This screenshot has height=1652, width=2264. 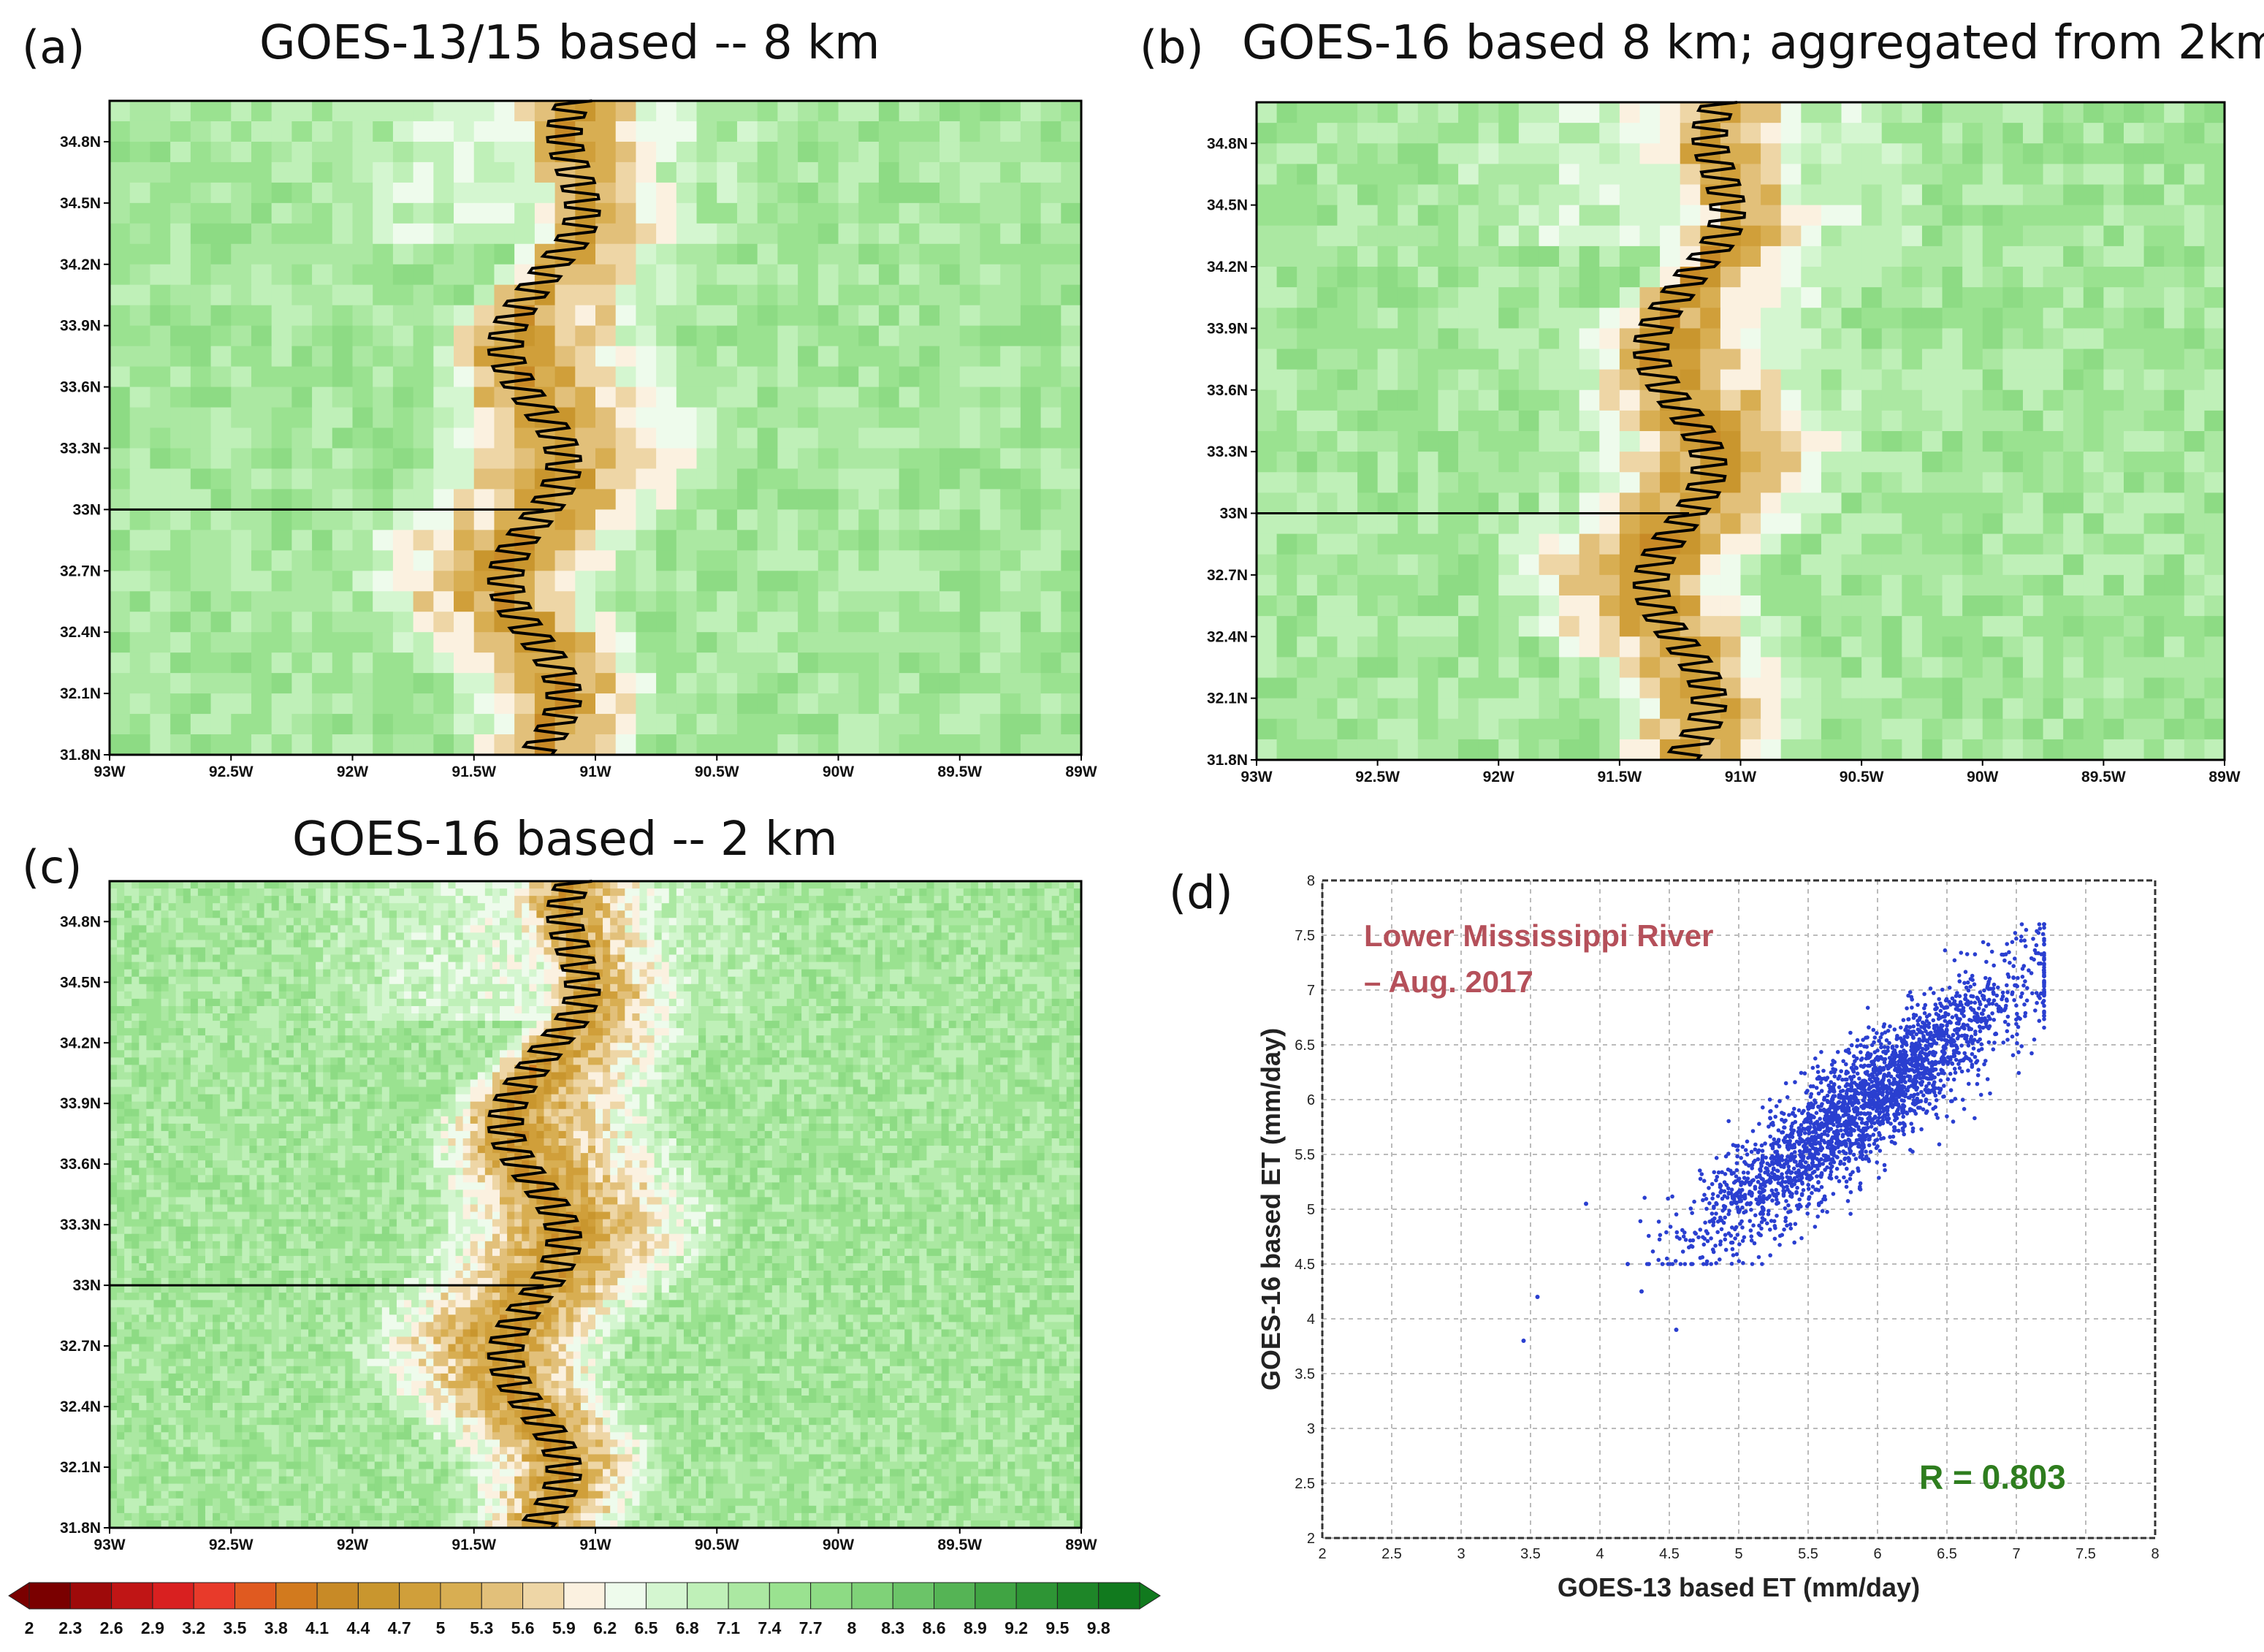 I want to click on map-a-lat-label: 33N, so click(x=86, y=509).